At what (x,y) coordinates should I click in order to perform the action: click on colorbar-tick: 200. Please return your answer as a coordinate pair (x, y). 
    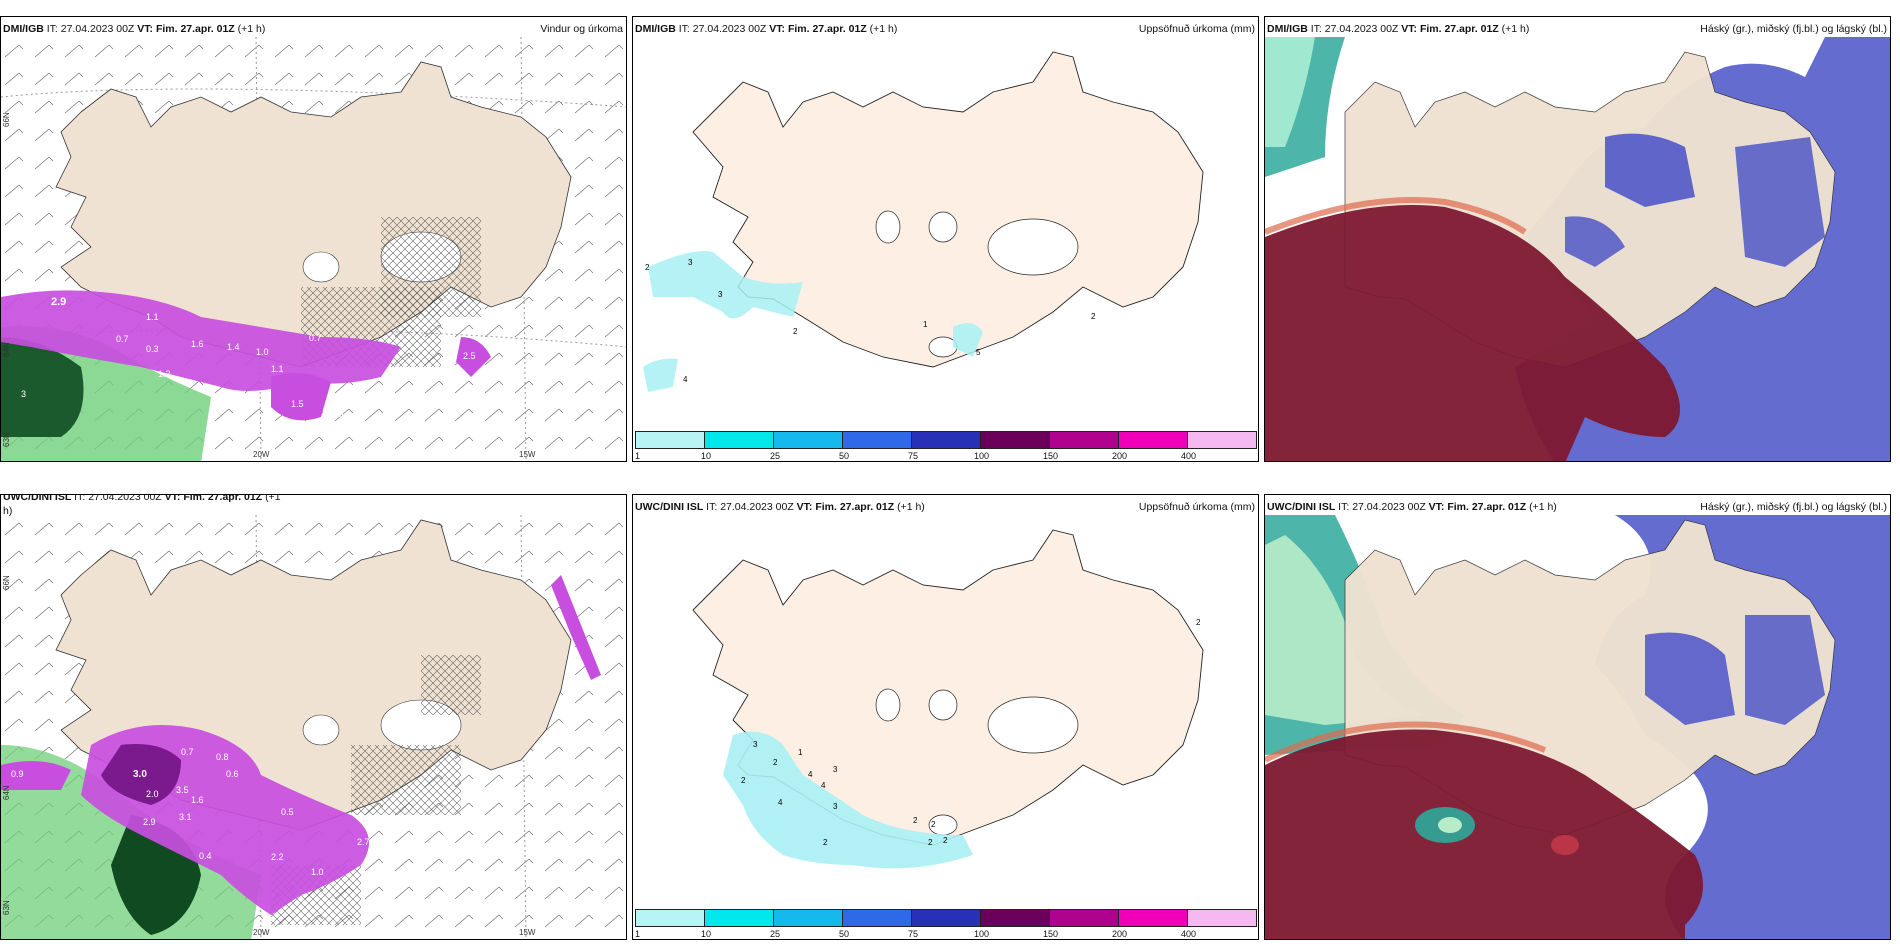
    Looking at the image, I should click on (1120, 456).